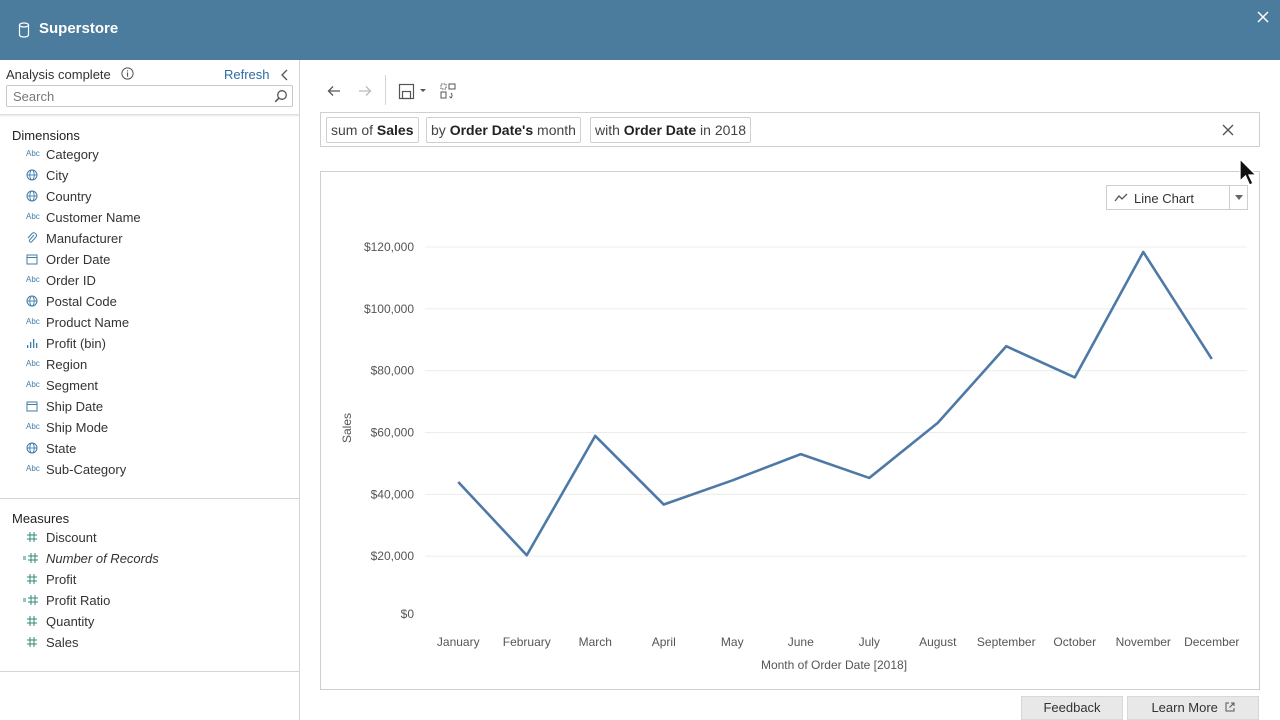  What do you see at coordinates (149, 115) in the screenshot?
I see `pane-shadow` at bounding box center [149, 115].